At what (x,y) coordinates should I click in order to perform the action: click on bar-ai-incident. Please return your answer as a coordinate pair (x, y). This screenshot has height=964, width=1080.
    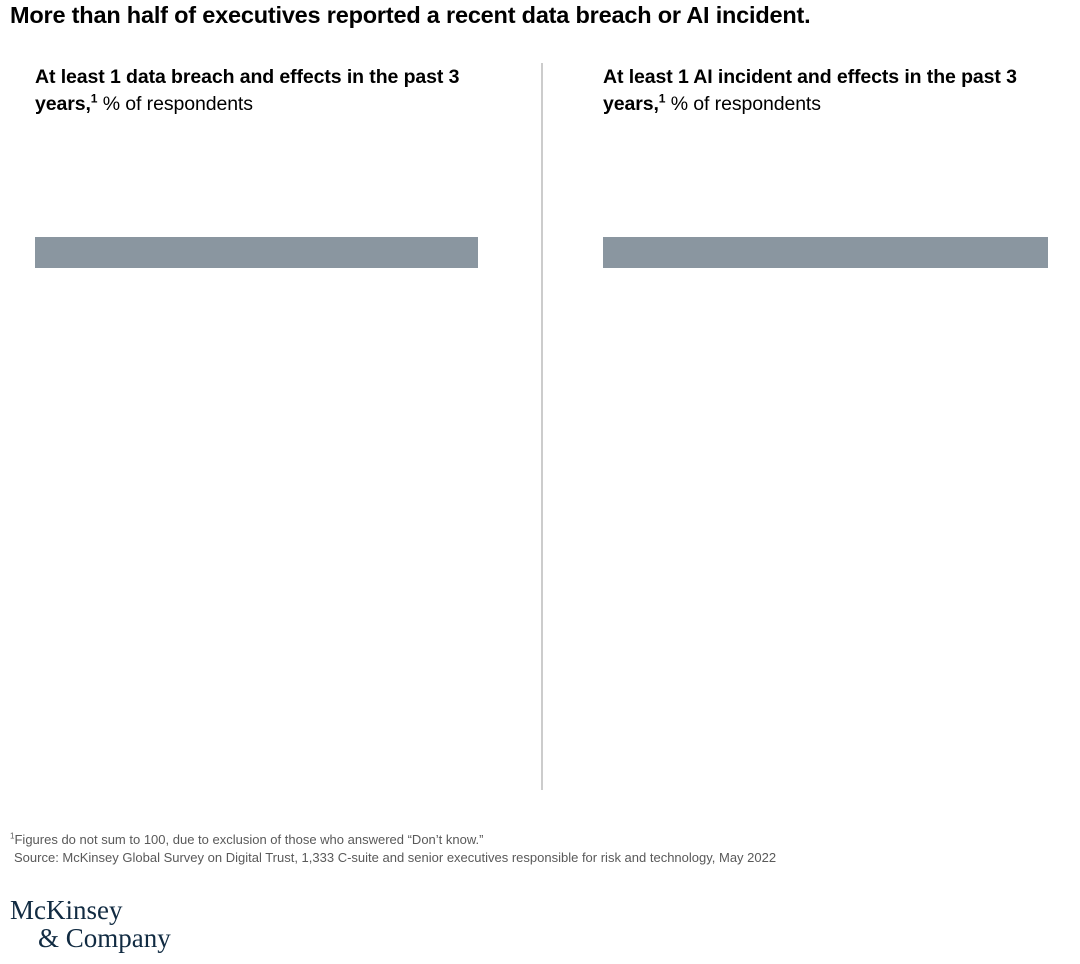
    Looking at the image, I should click on (825, 252).